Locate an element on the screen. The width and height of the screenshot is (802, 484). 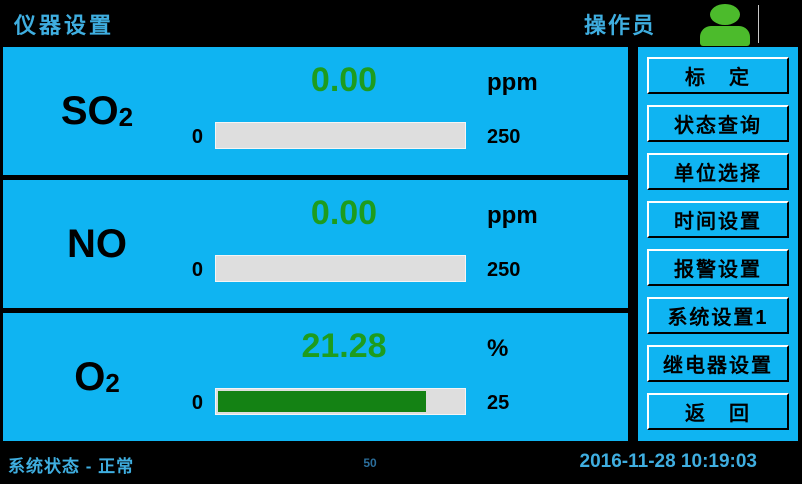
gas-name-no: NO is located at coordinates (97, 244).